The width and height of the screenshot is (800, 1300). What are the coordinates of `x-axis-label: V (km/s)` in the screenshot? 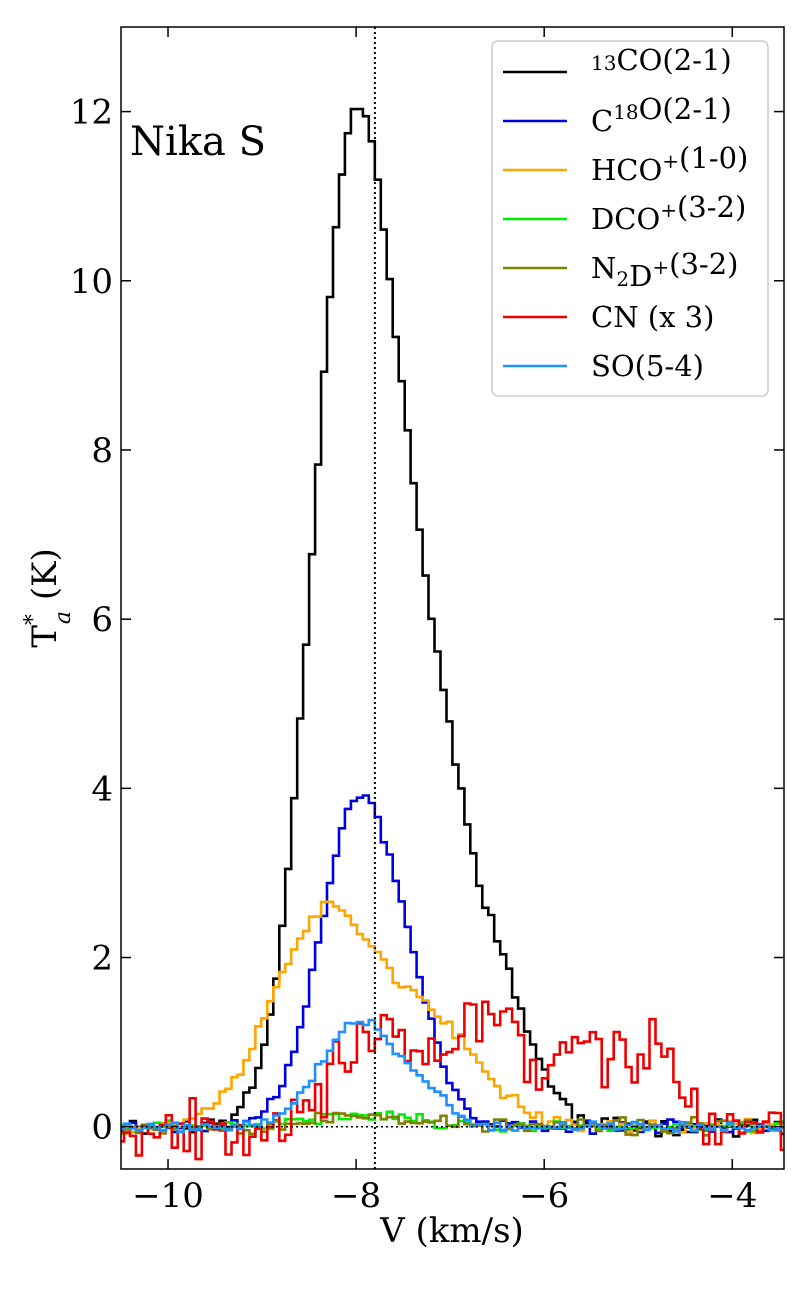 It's located at (451, 1231).